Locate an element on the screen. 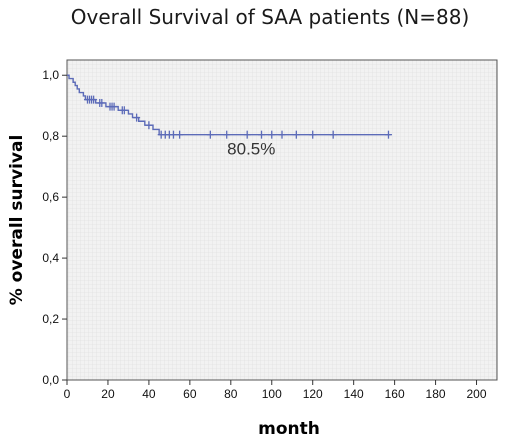  chart-title: Overall Survival of SAA patients (N=88) is located at coordinates (270, 17).